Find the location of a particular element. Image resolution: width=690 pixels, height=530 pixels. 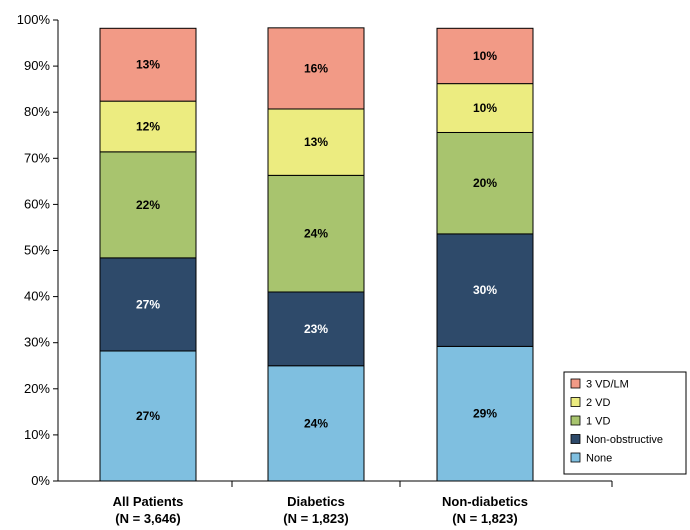

x-category-label: All Patients is located at coordinates (148, 501).